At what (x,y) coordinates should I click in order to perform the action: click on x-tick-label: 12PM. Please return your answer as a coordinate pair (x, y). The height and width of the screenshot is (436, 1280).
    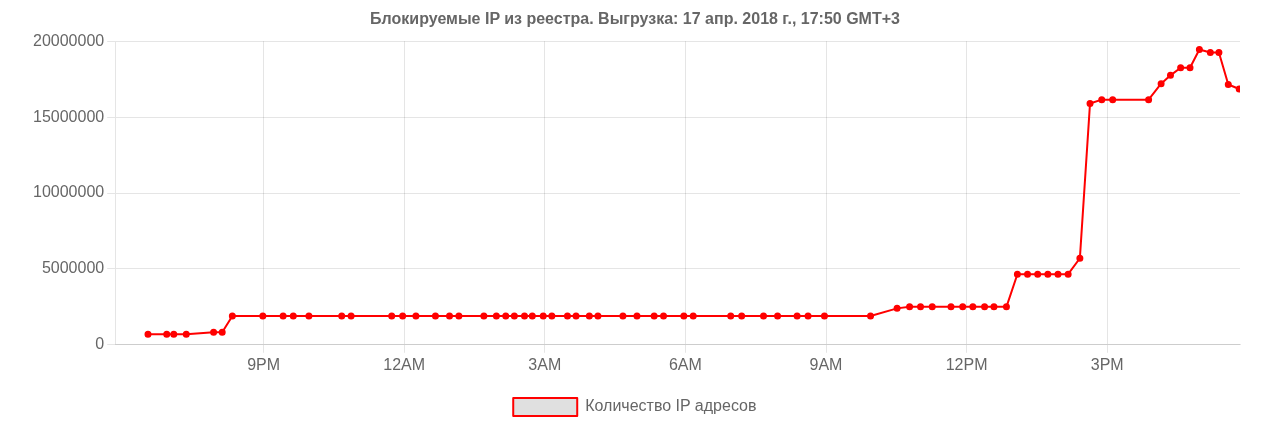
    Looking at the image, I should click on (966, 364).